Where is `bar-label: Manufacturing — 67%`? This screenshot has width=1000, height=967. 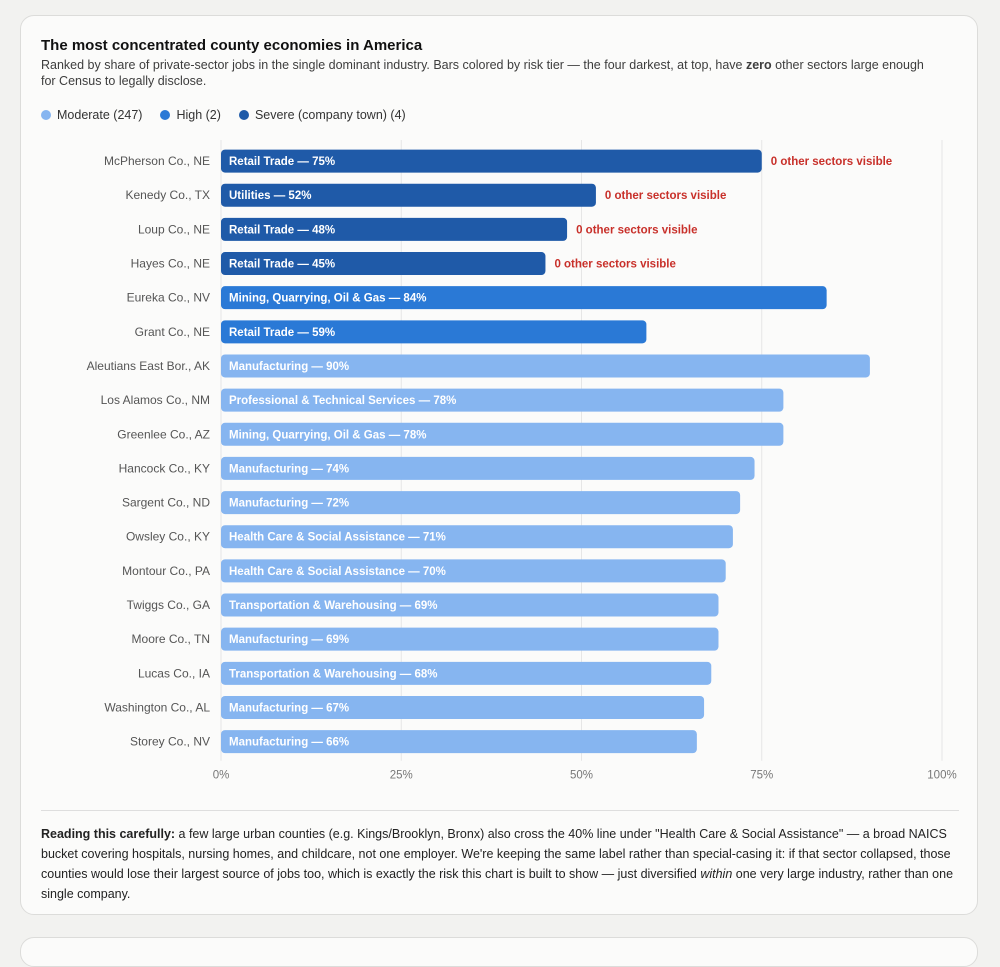
bar-label: Manufacturing — 67% is located at coordinates (289, 708).